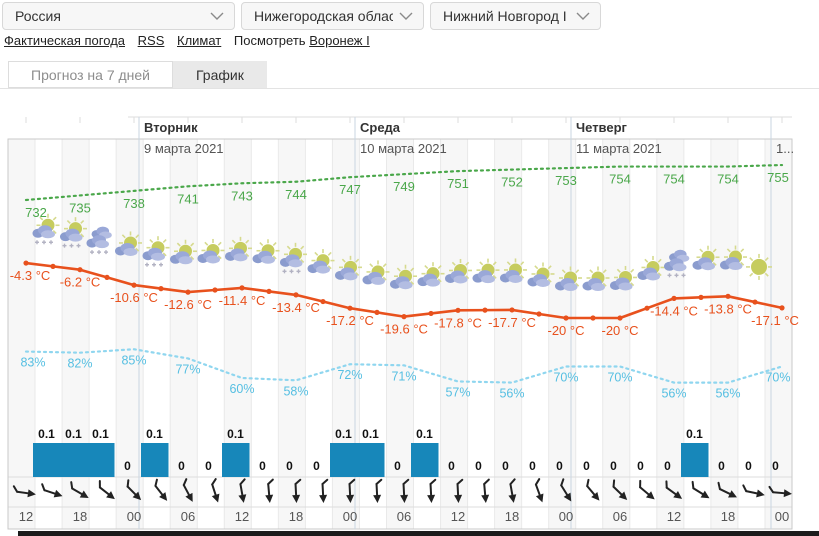 The width and height of the screenshot is (819, 536). I want to click on tab-chart: График, so click(220, 74).